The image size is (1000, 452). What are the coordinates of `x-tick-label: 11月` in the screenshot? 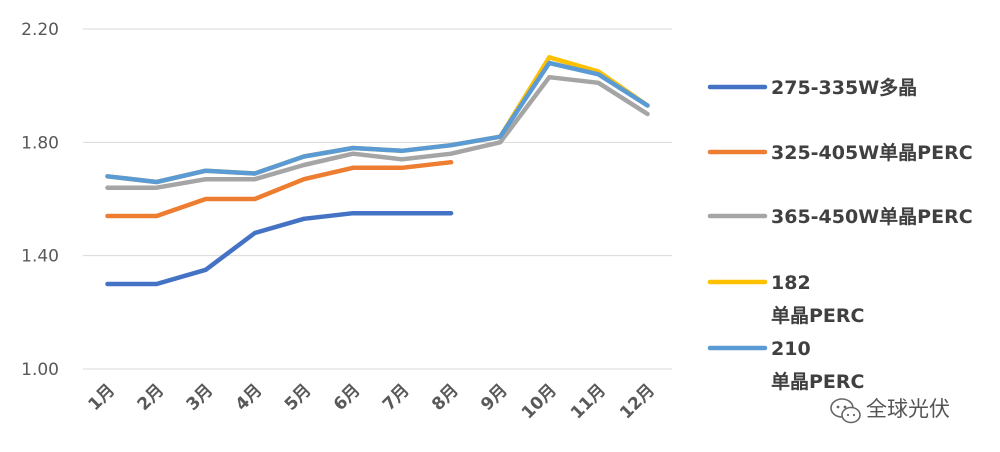 It's located at (588, 401).